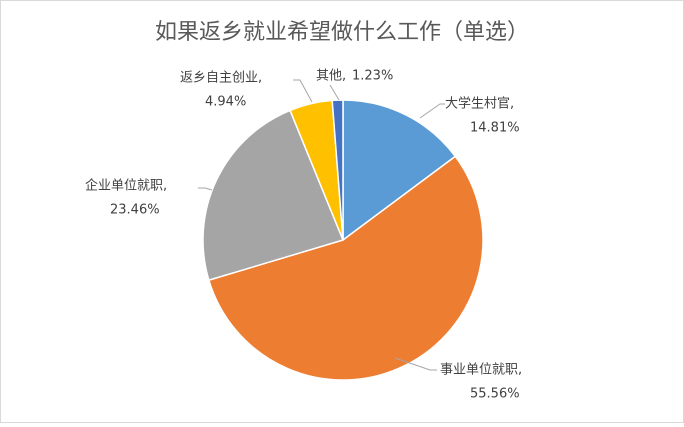 The image size is (684, 427). I want to click on slice-label: 其他,, so click(331, 76).